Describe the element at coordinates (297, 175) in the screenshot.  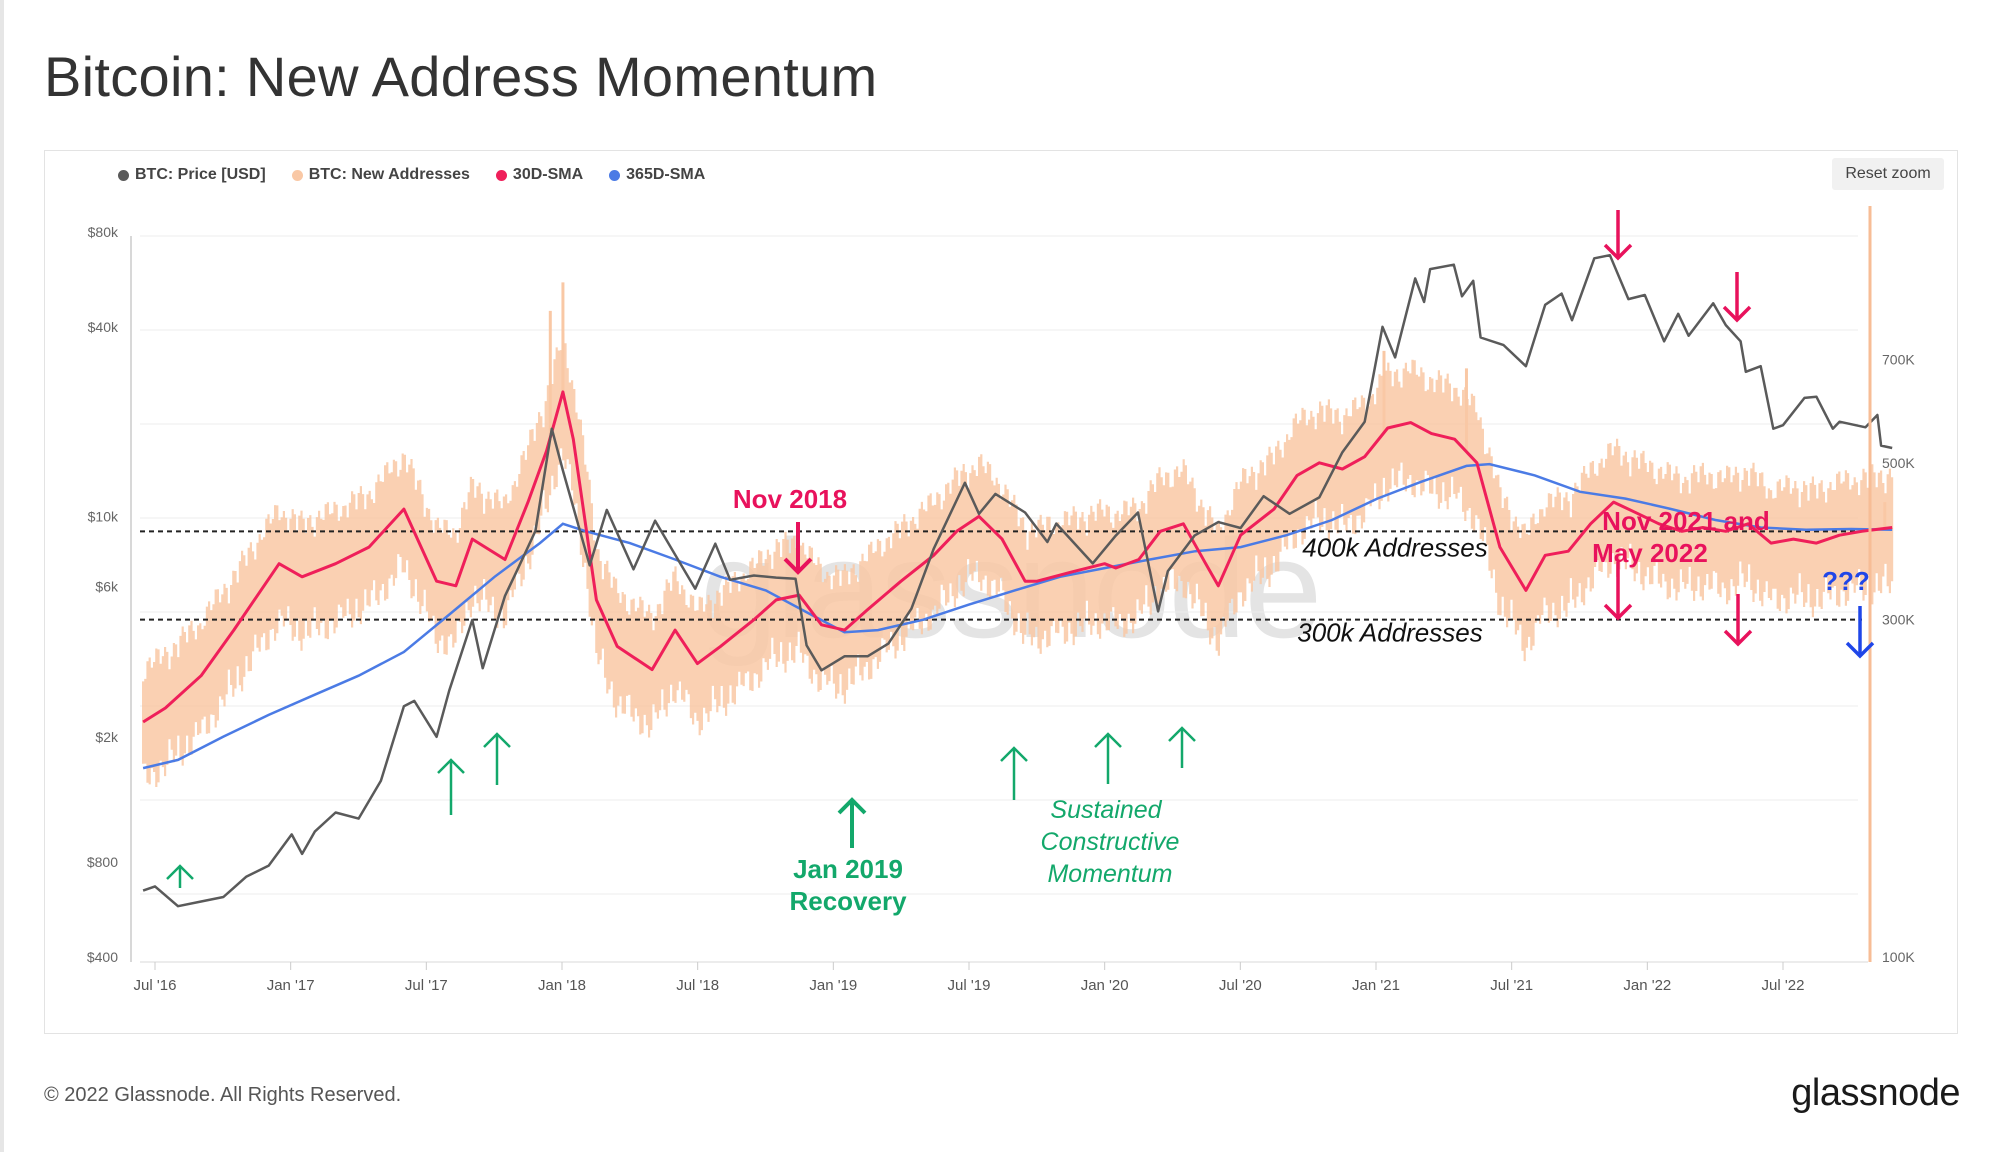
I see `legend-dot-new-addresses` at that location.